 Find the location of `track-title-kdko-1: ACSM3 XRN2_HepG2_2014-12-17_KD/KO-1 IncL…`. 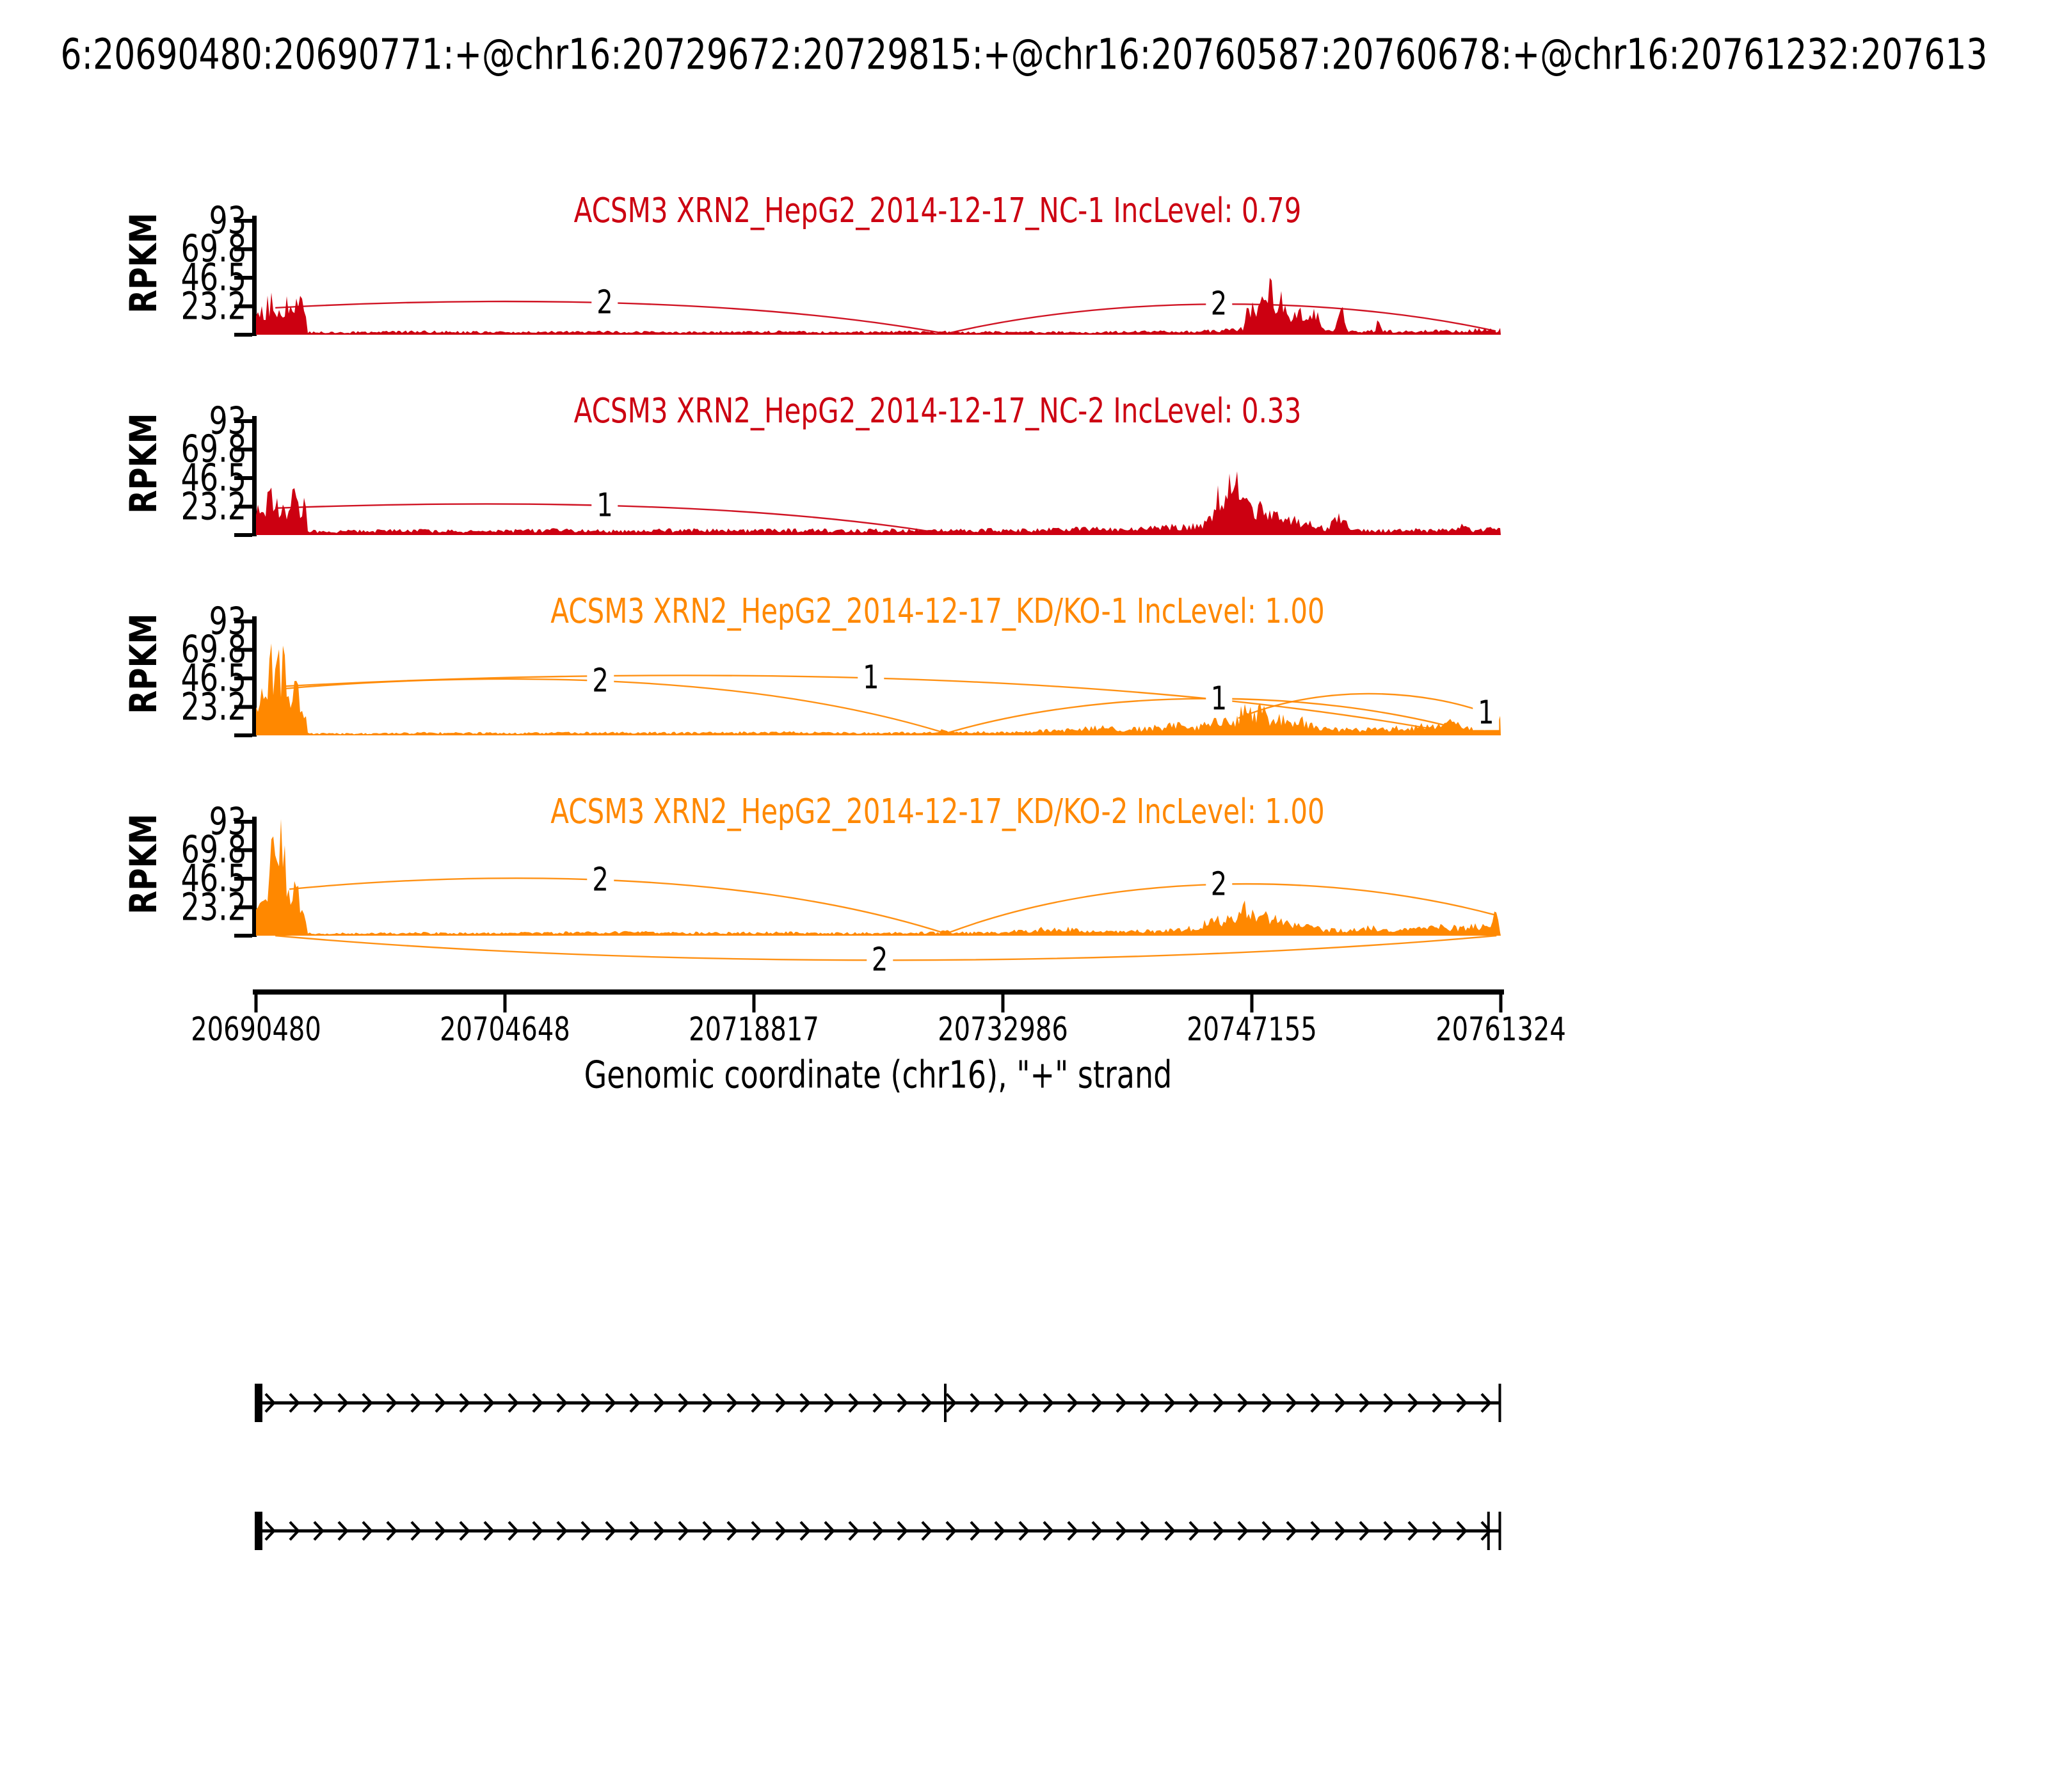

track-title-kdko-1: ACSM3 XRN2_HepG2_2014-12-17_KD/KO-1 IncL… is located at coordinates (937, 611).